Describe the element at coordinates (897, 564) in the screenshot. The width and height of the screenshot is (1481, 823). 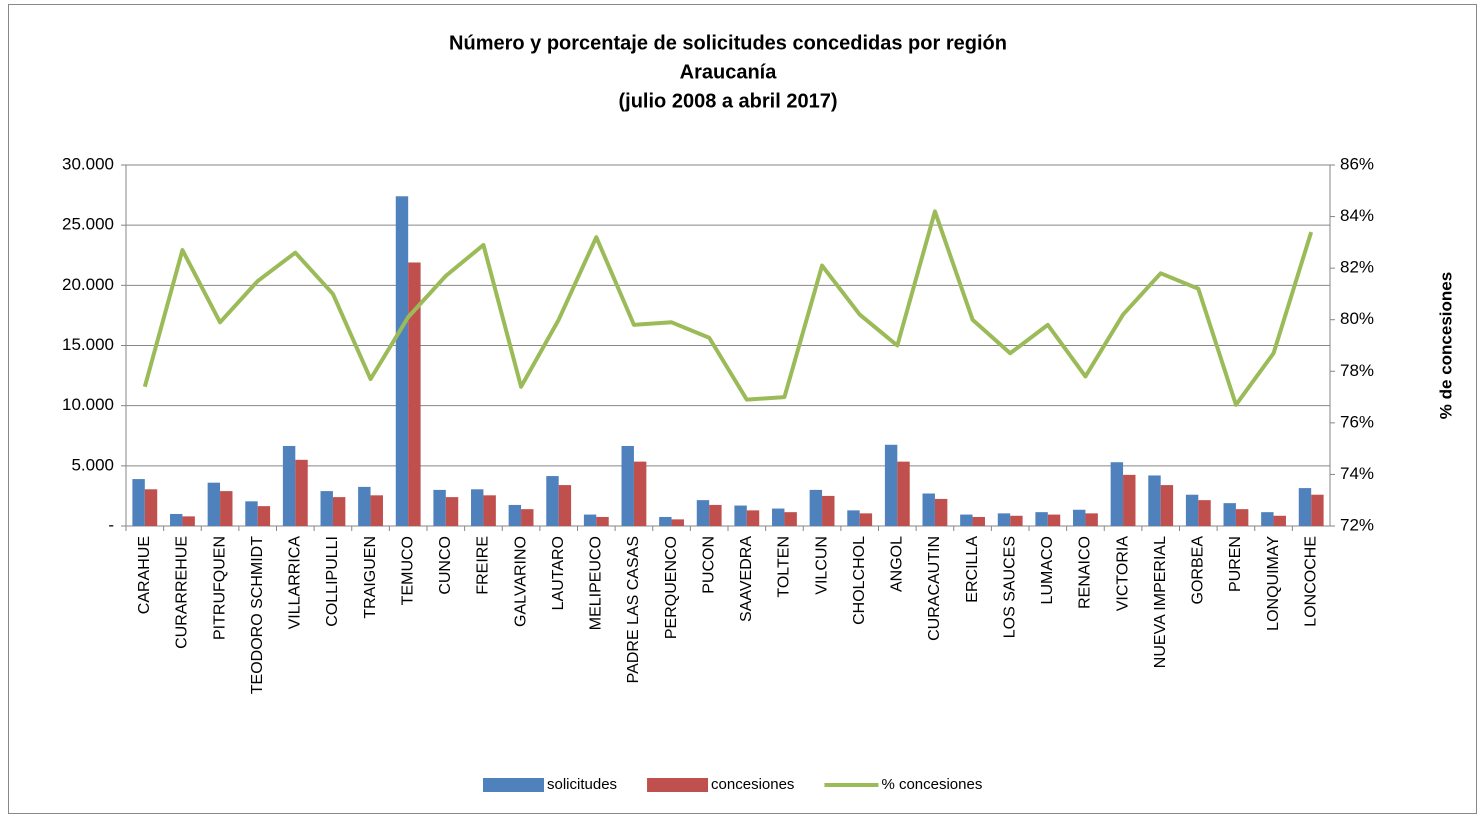
I see `x-tick-label: ANGOL` at that location.